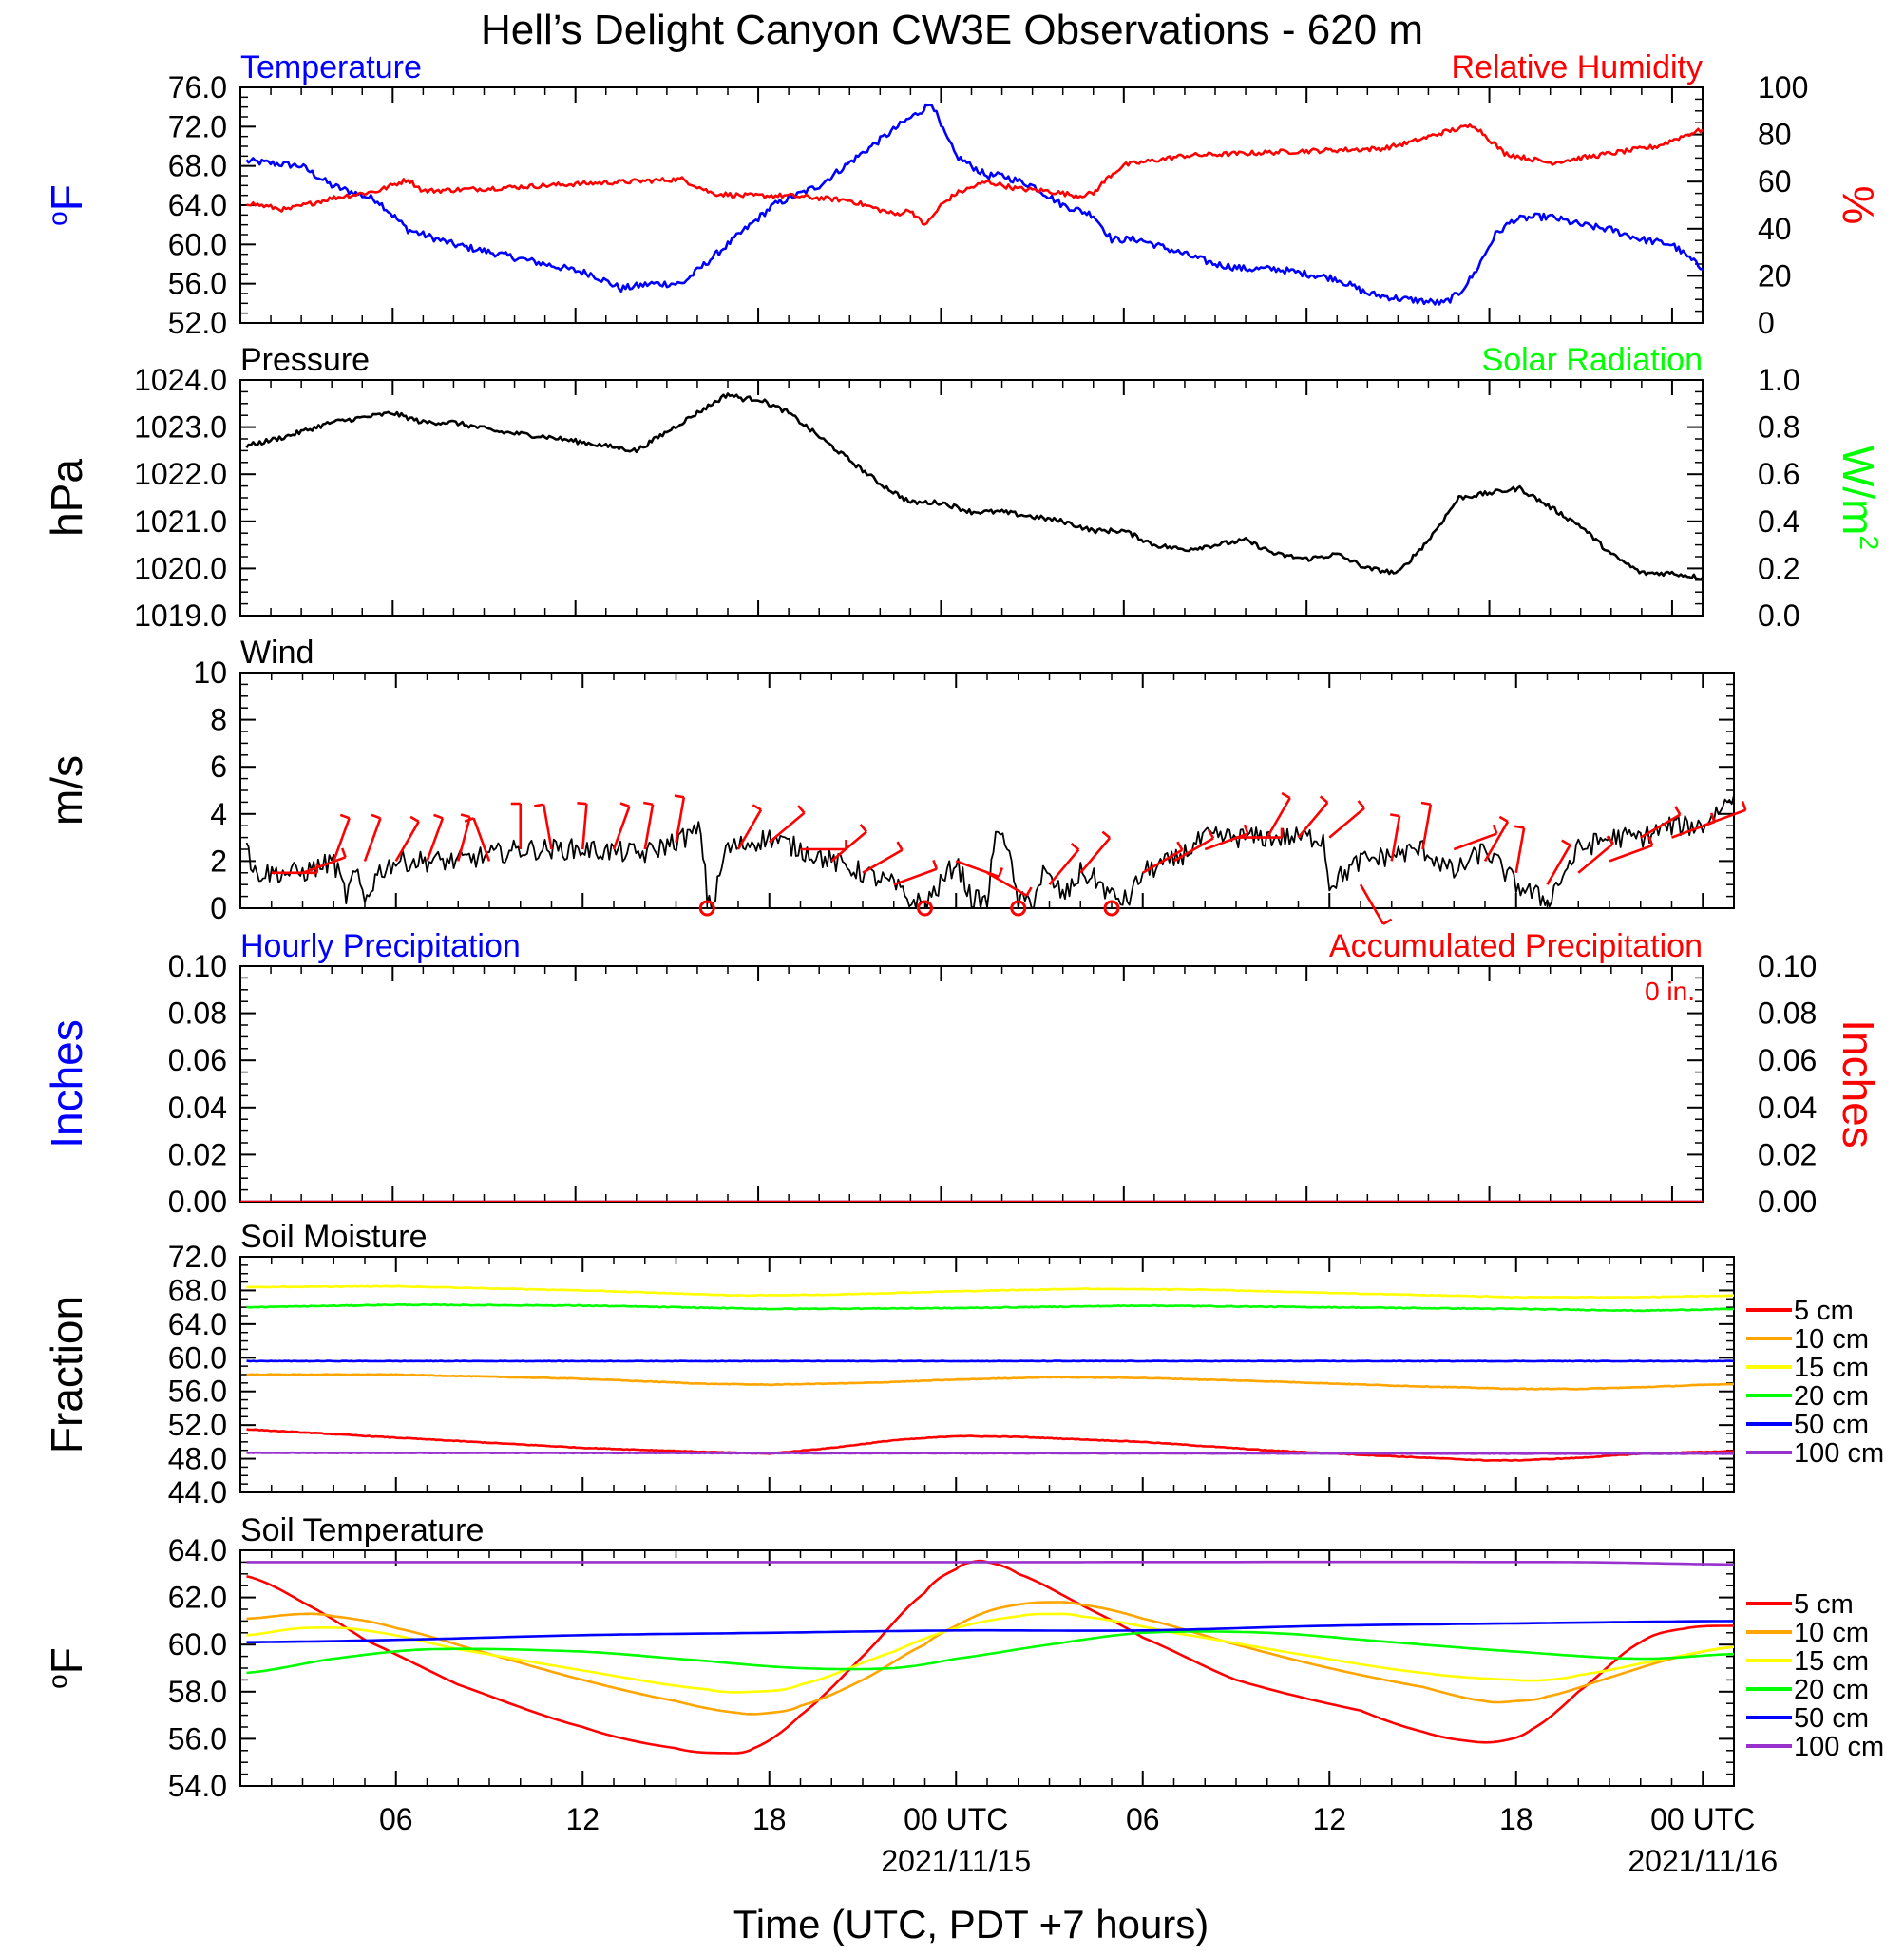  I want to click on y-tick-label: 0, so click(219, 908).